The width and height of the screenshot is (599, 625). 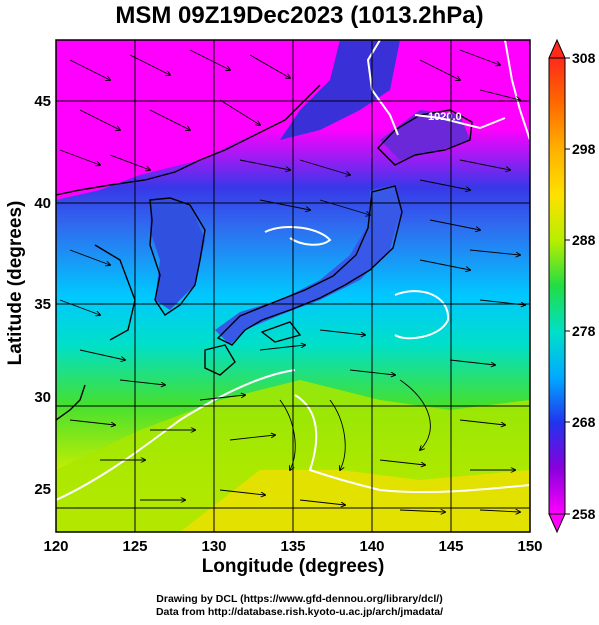 I want to click on x-tick-130: 130, so click(x=213, y=546).